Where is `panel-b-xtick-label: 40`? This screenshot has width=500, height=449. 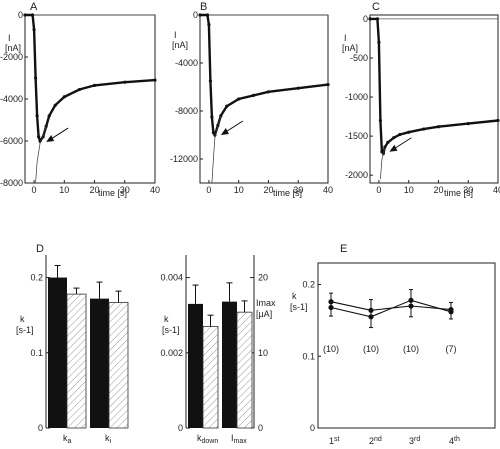
panel-b-xtick-label: 40 is located at coordinates (328, 190).